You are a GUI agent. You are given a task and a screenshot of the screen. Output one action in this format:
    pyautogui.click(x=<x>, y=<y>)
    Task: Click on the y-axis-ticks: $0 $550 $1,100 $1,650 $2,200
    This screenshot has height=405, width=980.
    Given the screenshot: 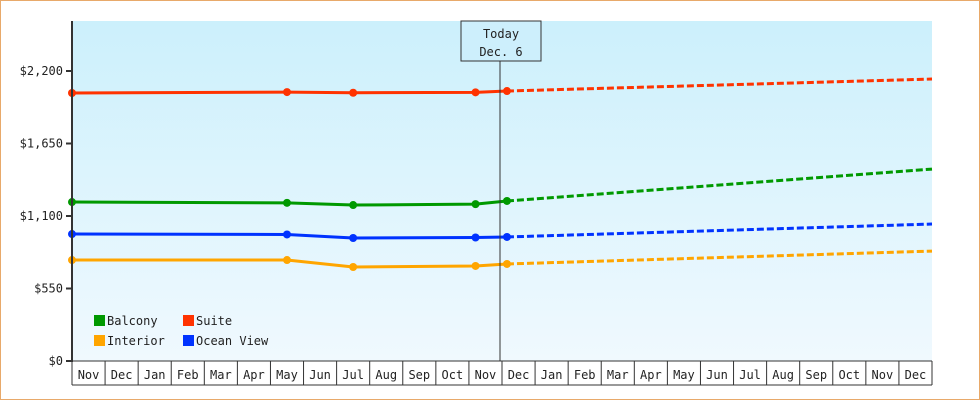 What is the action you would take?
    pyautogui.click(x=46, y=216)
    